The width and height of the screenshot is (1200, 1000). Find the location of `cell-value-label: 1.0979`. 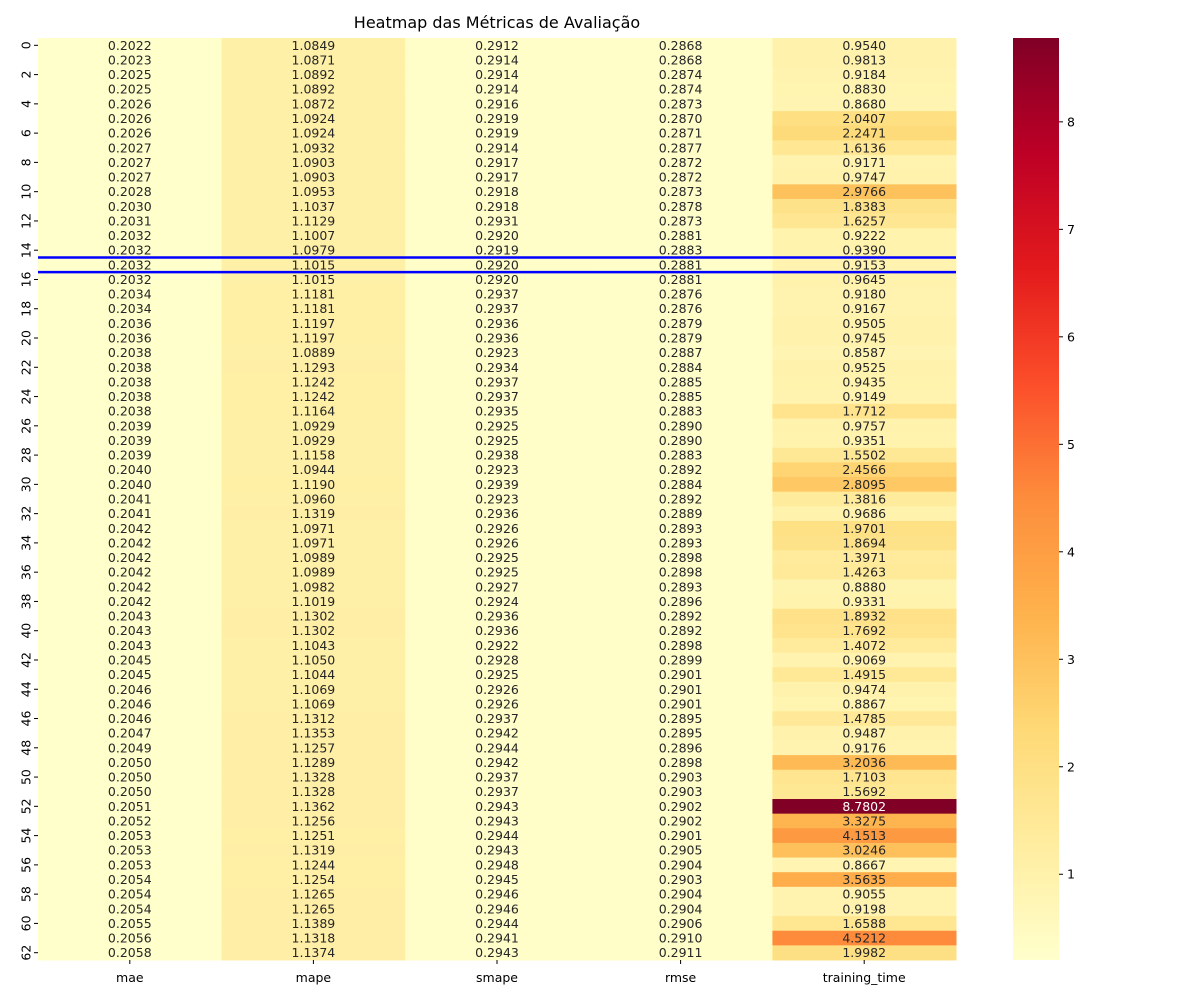

cell-value-label: 1.0979 is located at coordinates (314, 250).